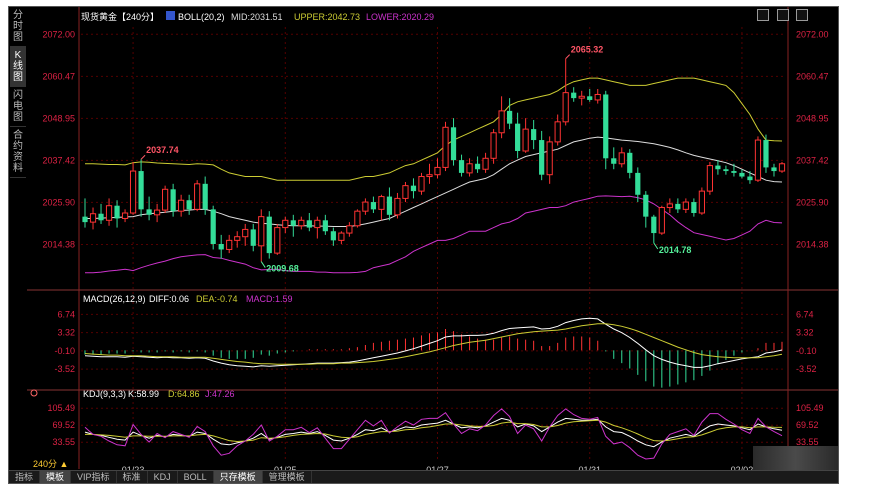  I want to click on view-tabs: 分时图 K线图 闪电图 合约资料, so click(18, 92).